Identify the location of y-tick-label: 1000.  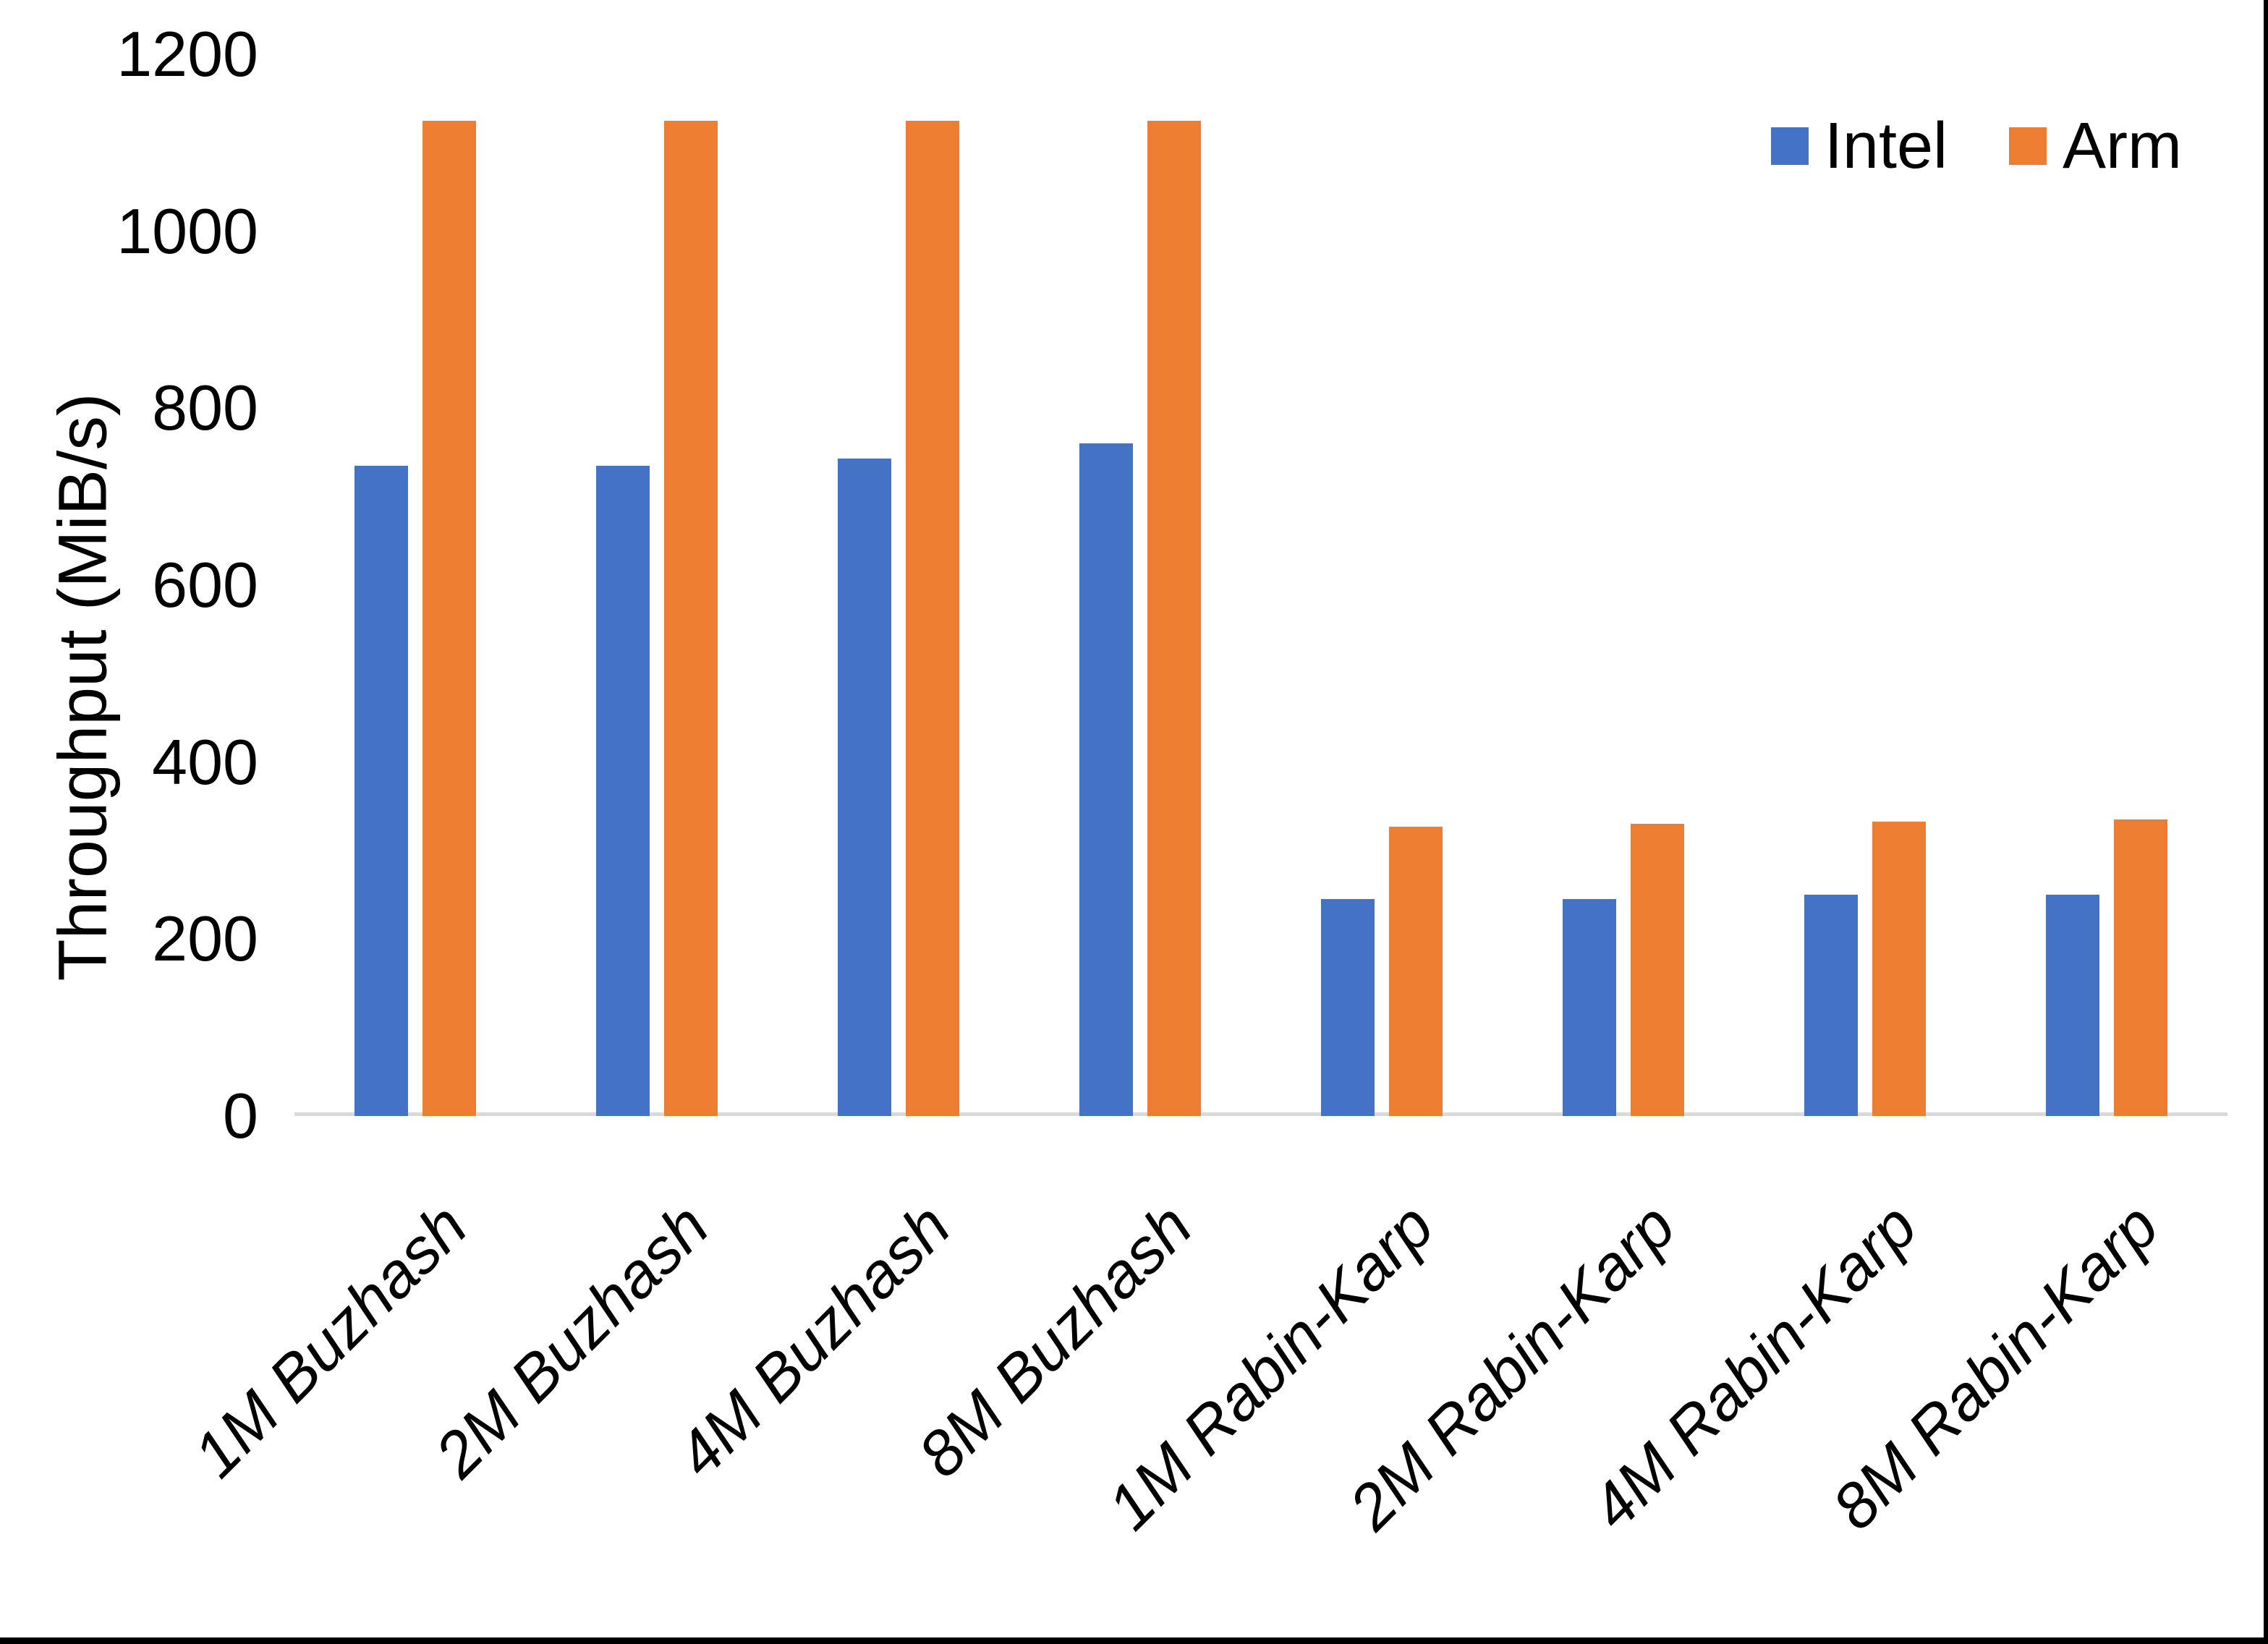
(187, 231).